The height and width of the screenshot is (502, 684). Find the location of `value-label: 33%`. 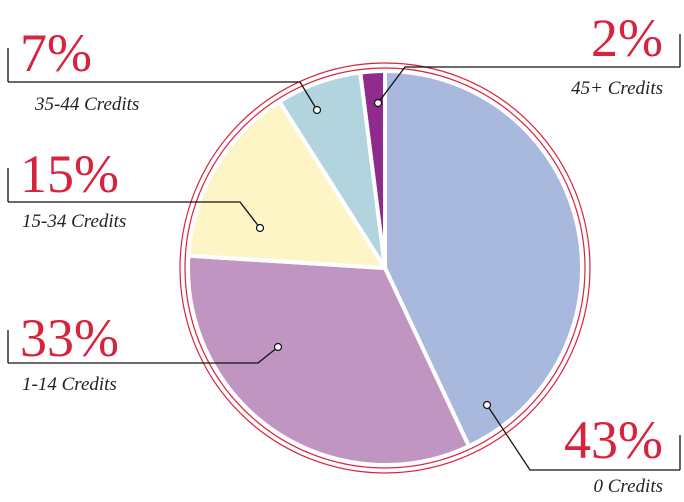

value-label: 33% is located at coordinates (69, 338).